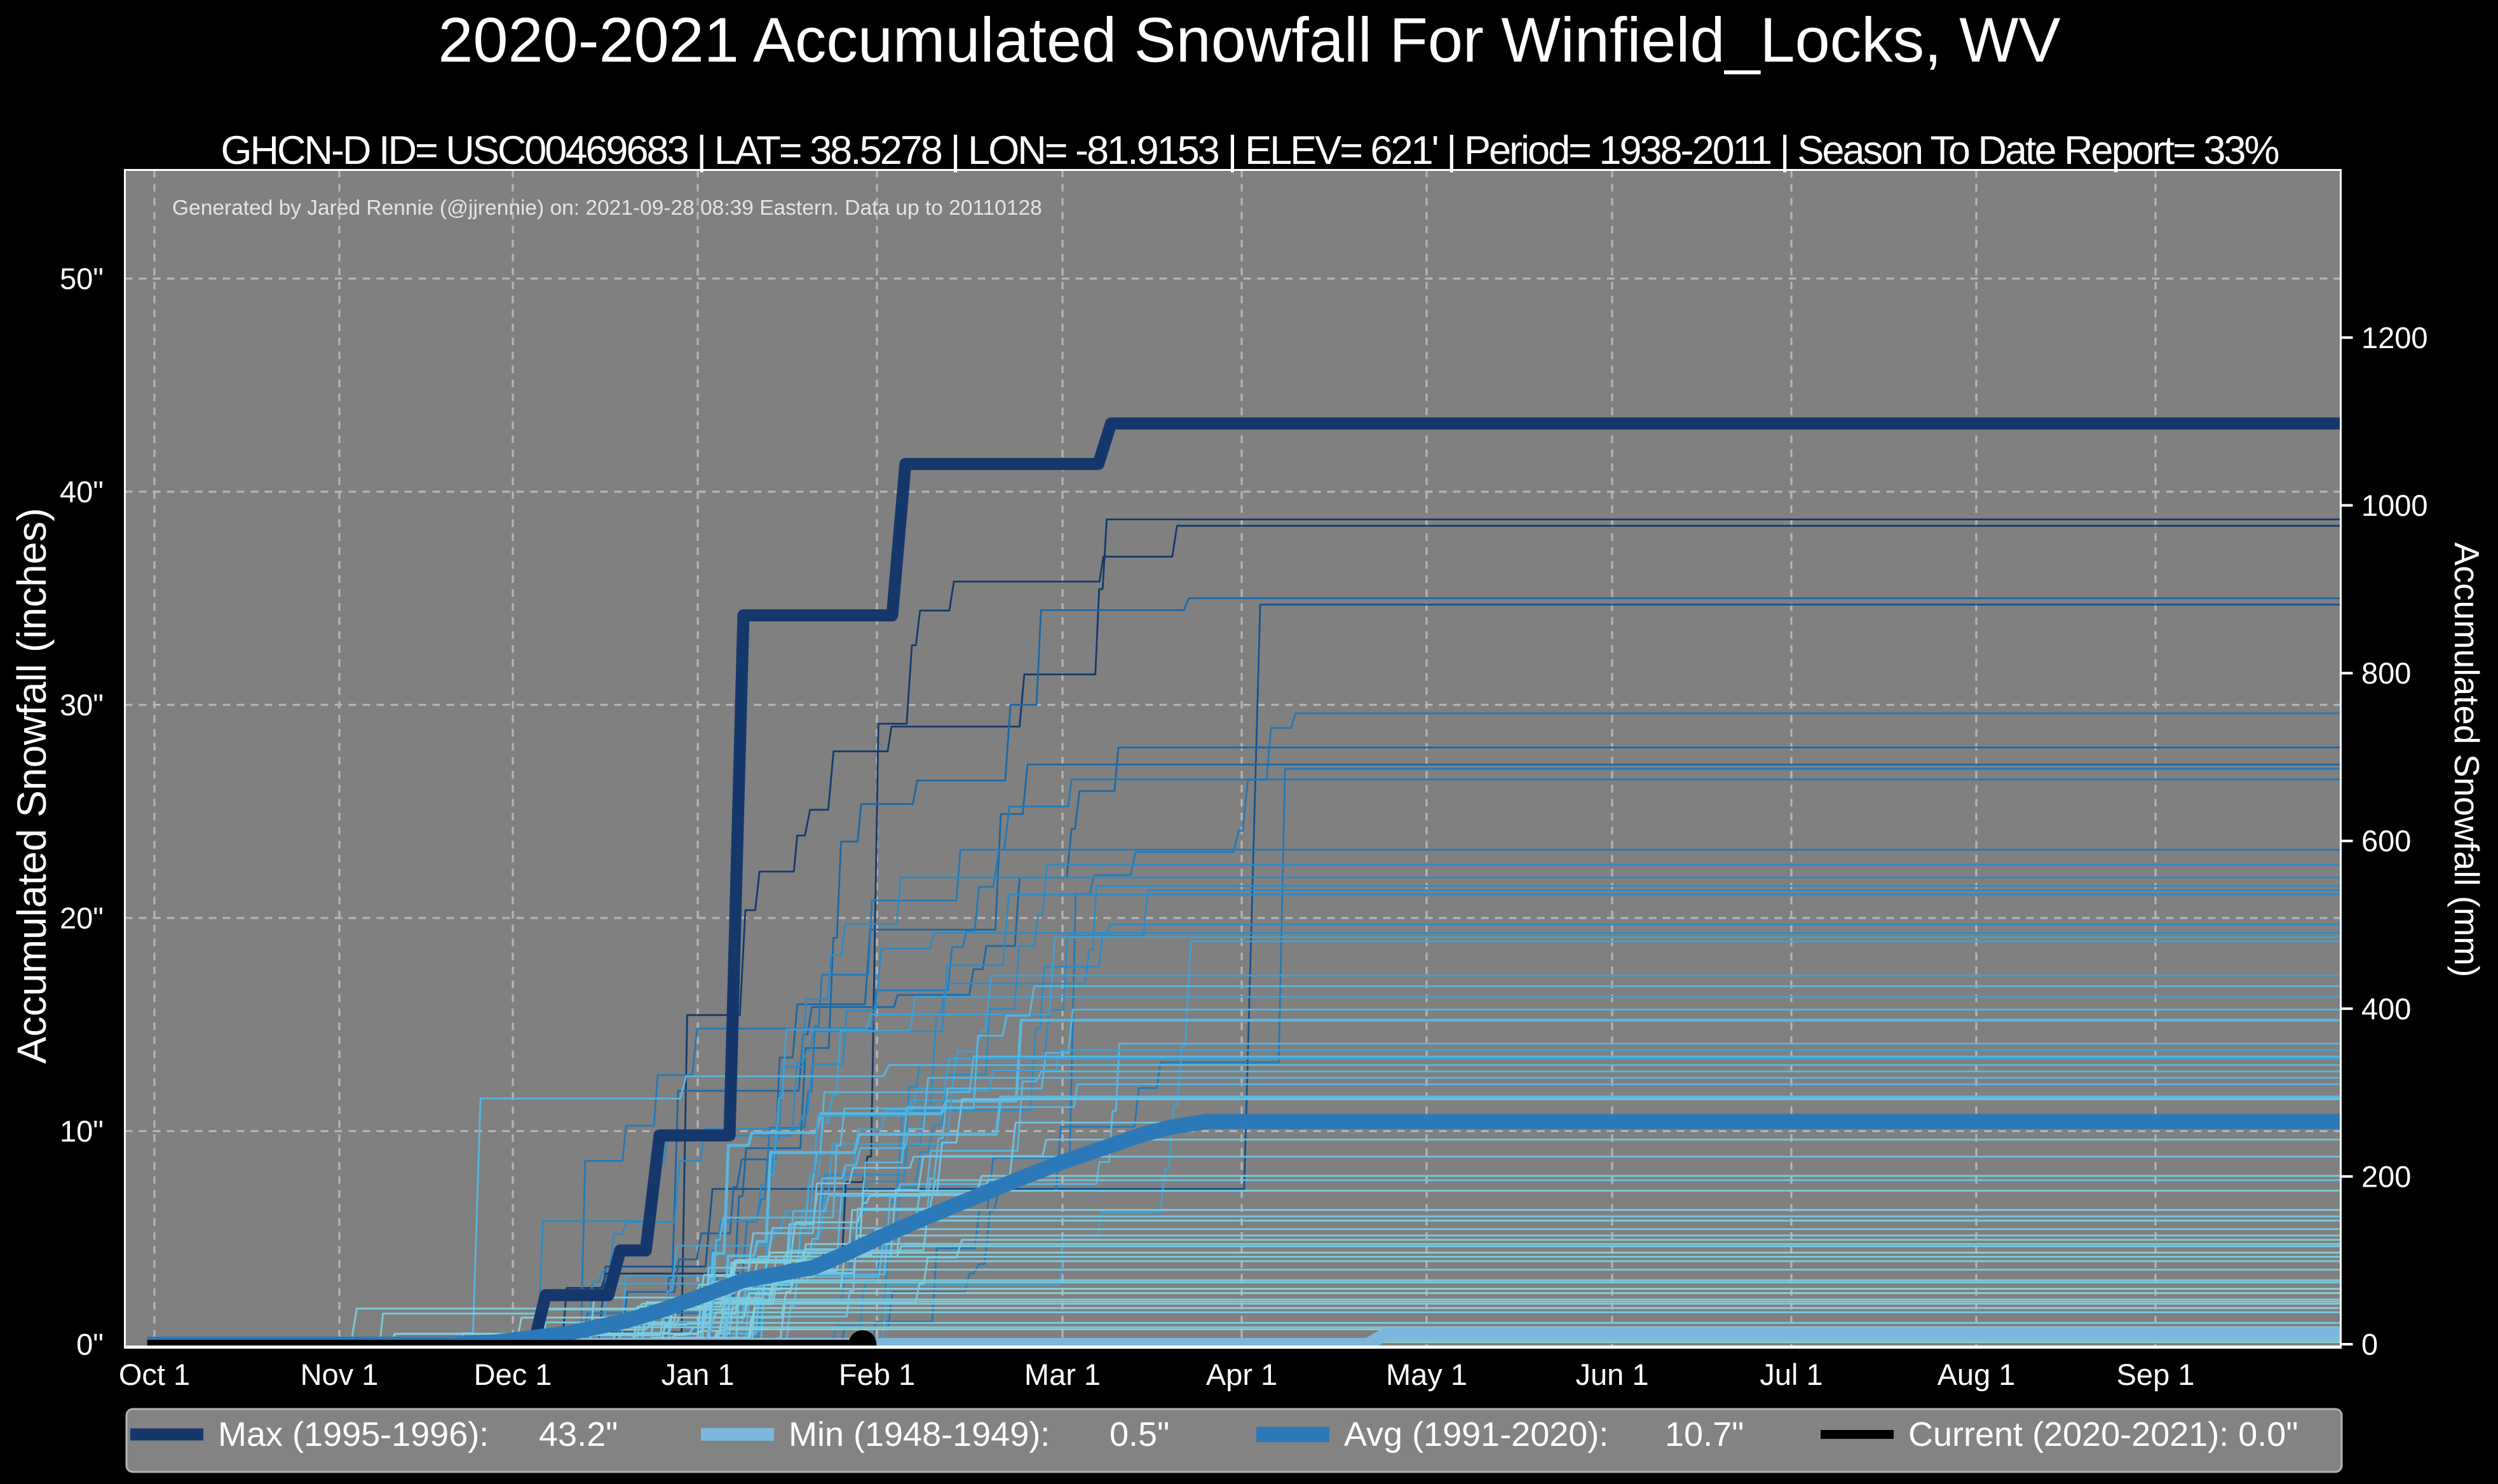 This screenshot has width=2498, height=1484. I want to click on svg-text: 43.2", so click(578, 1434).